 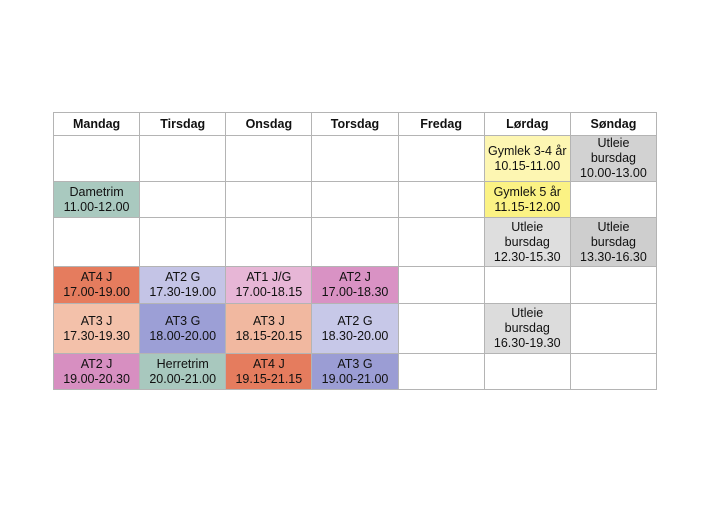 What do you see at coordinates (269, 124) in the screenshot?
I see `day-header-onsdag: Onsdag` at bounding box center [269, 124].